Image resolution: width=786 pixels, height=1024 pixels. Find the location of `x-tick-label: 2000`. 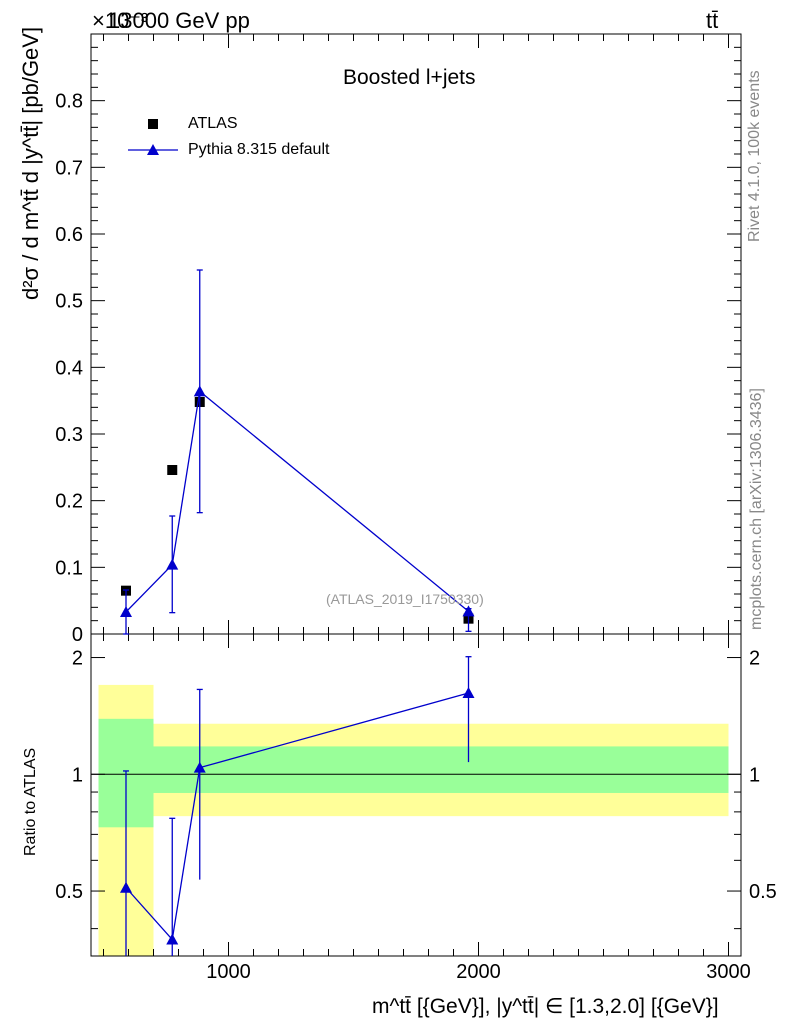

x-tick-label: 2000 is located at coordinates (478, 972).